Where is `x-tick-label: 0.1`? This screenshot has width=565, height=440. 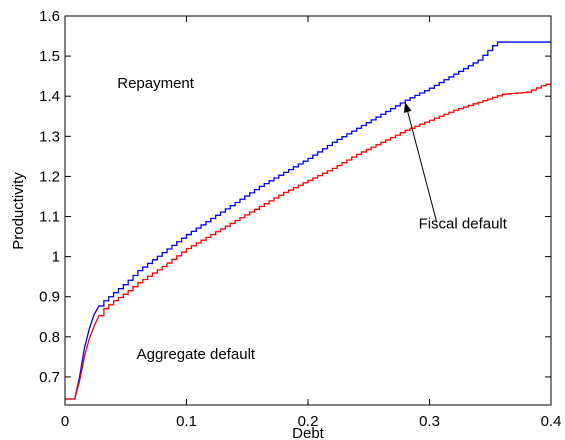 x-tick-label: 0.1 is located at coordinates (186, 421).